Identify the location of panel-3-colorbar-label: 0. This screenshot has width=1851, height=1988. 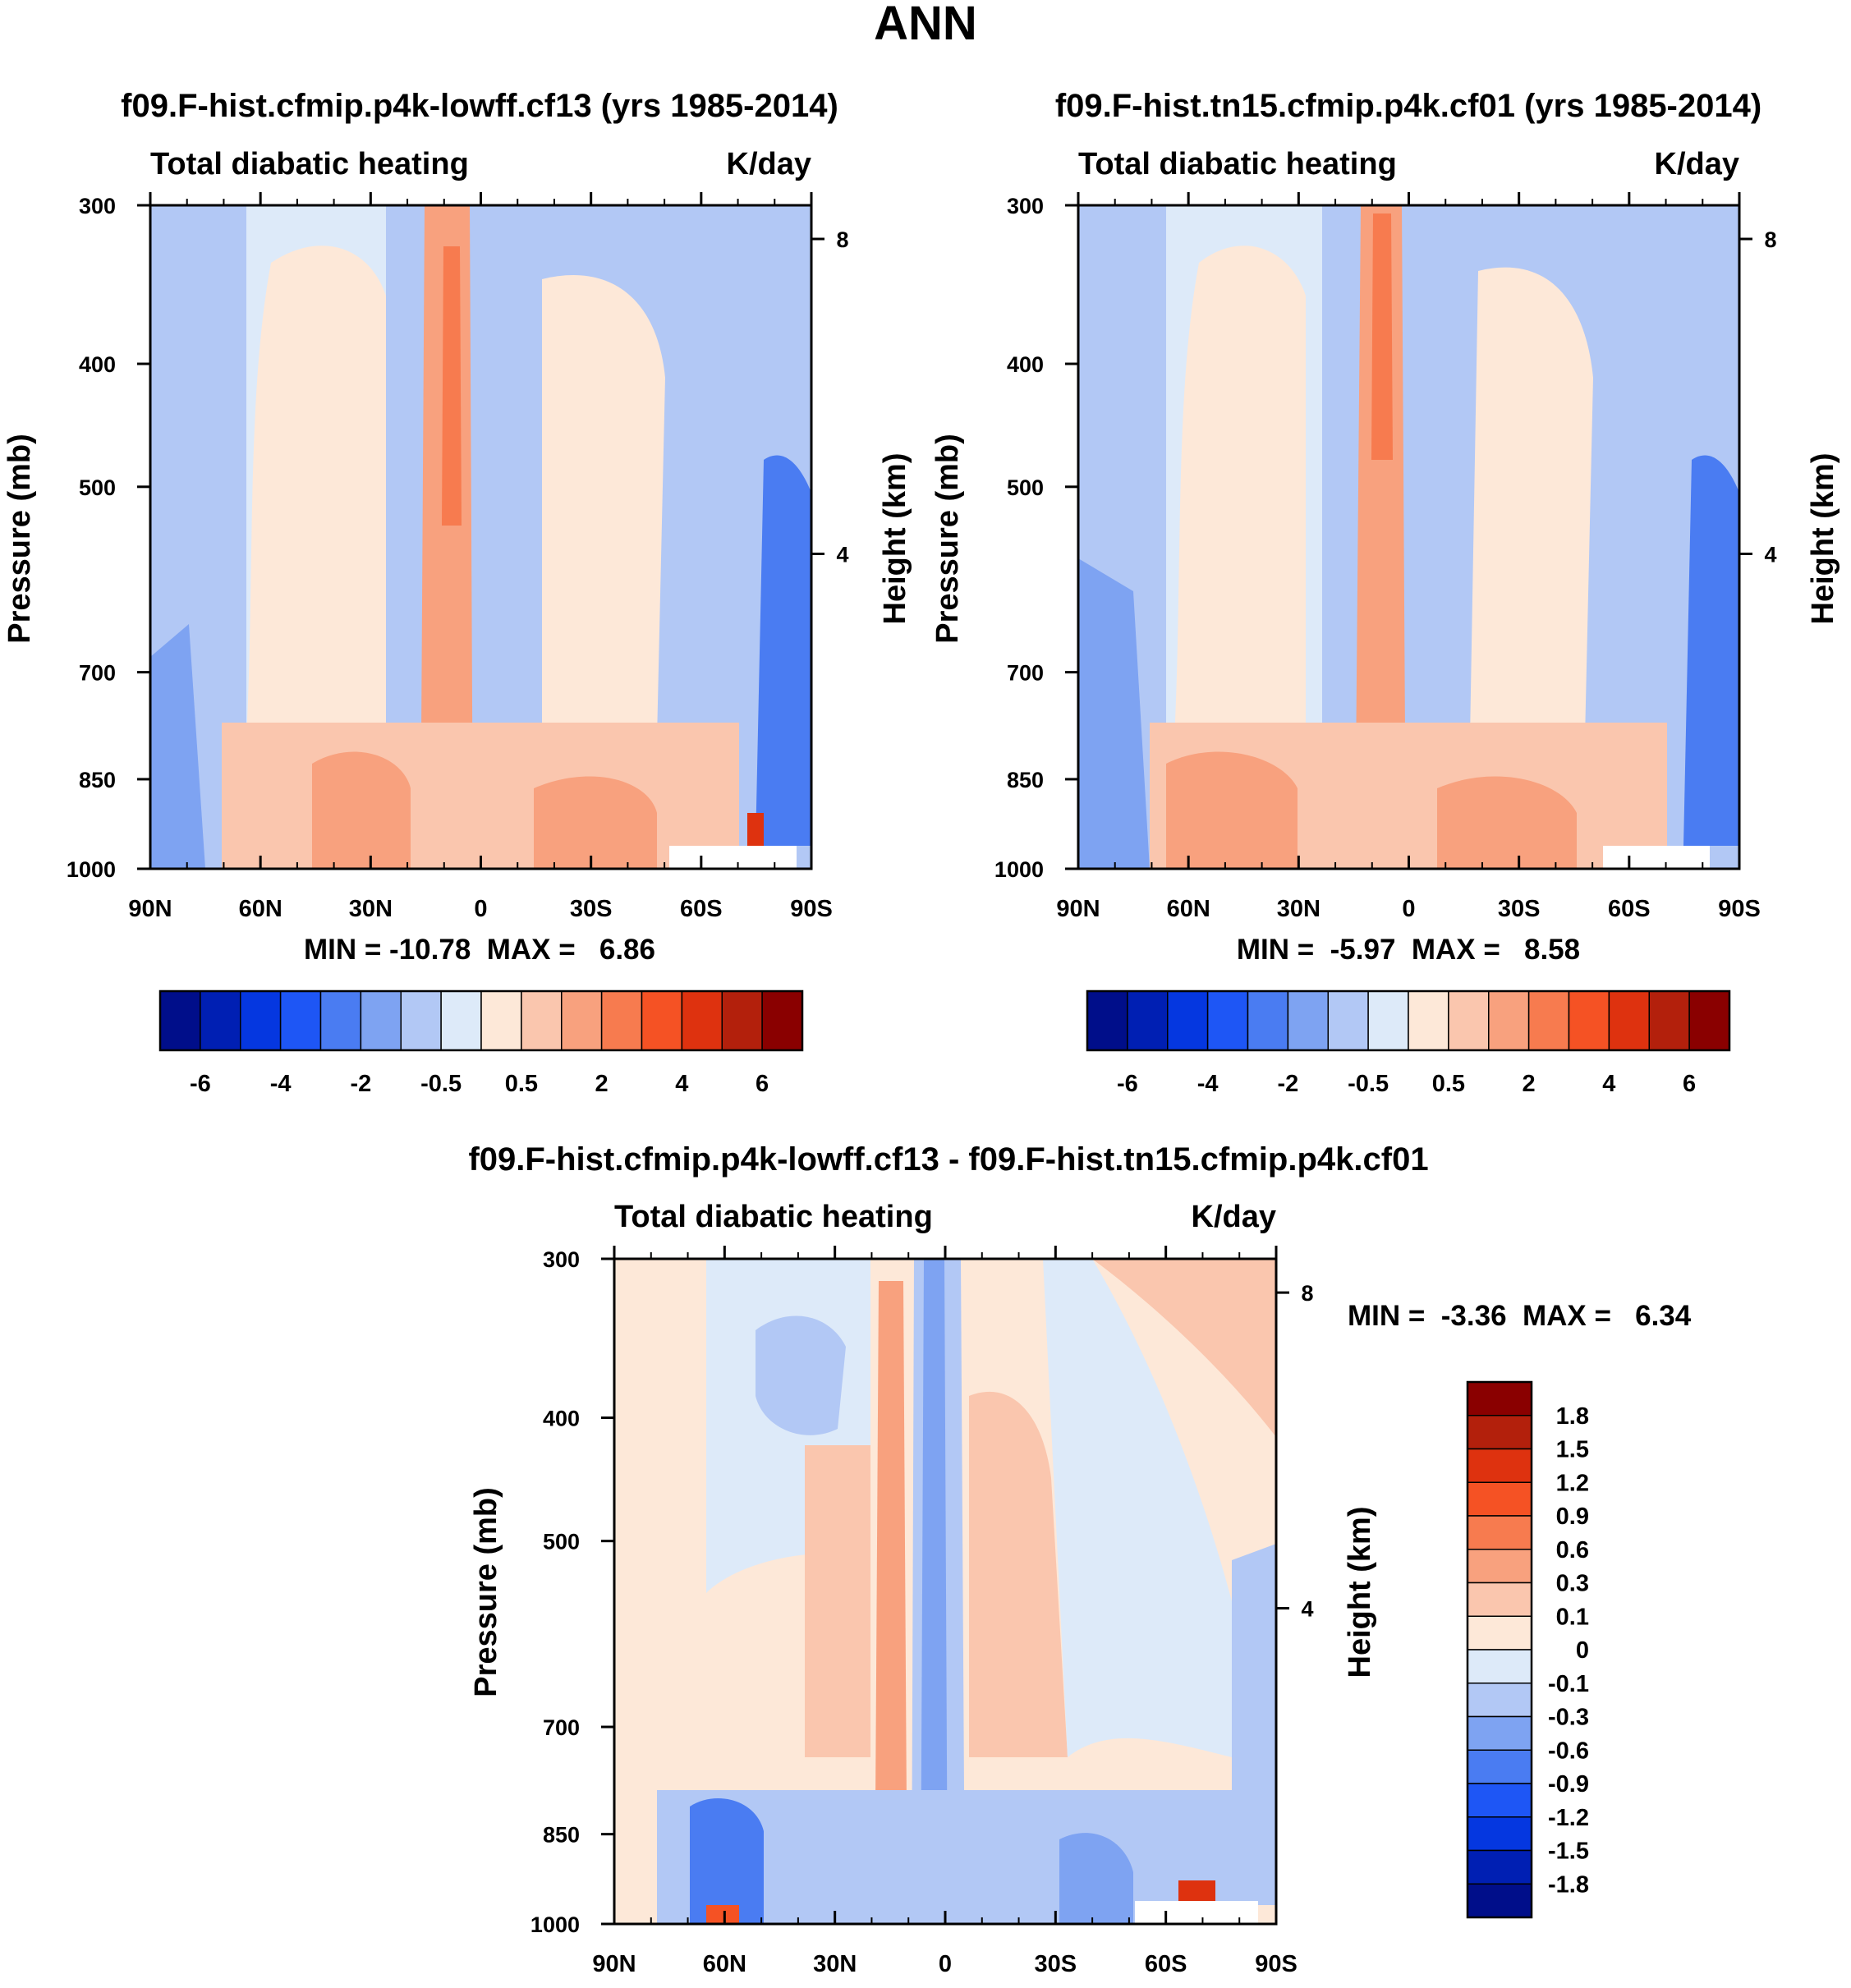
(1582, 1650).